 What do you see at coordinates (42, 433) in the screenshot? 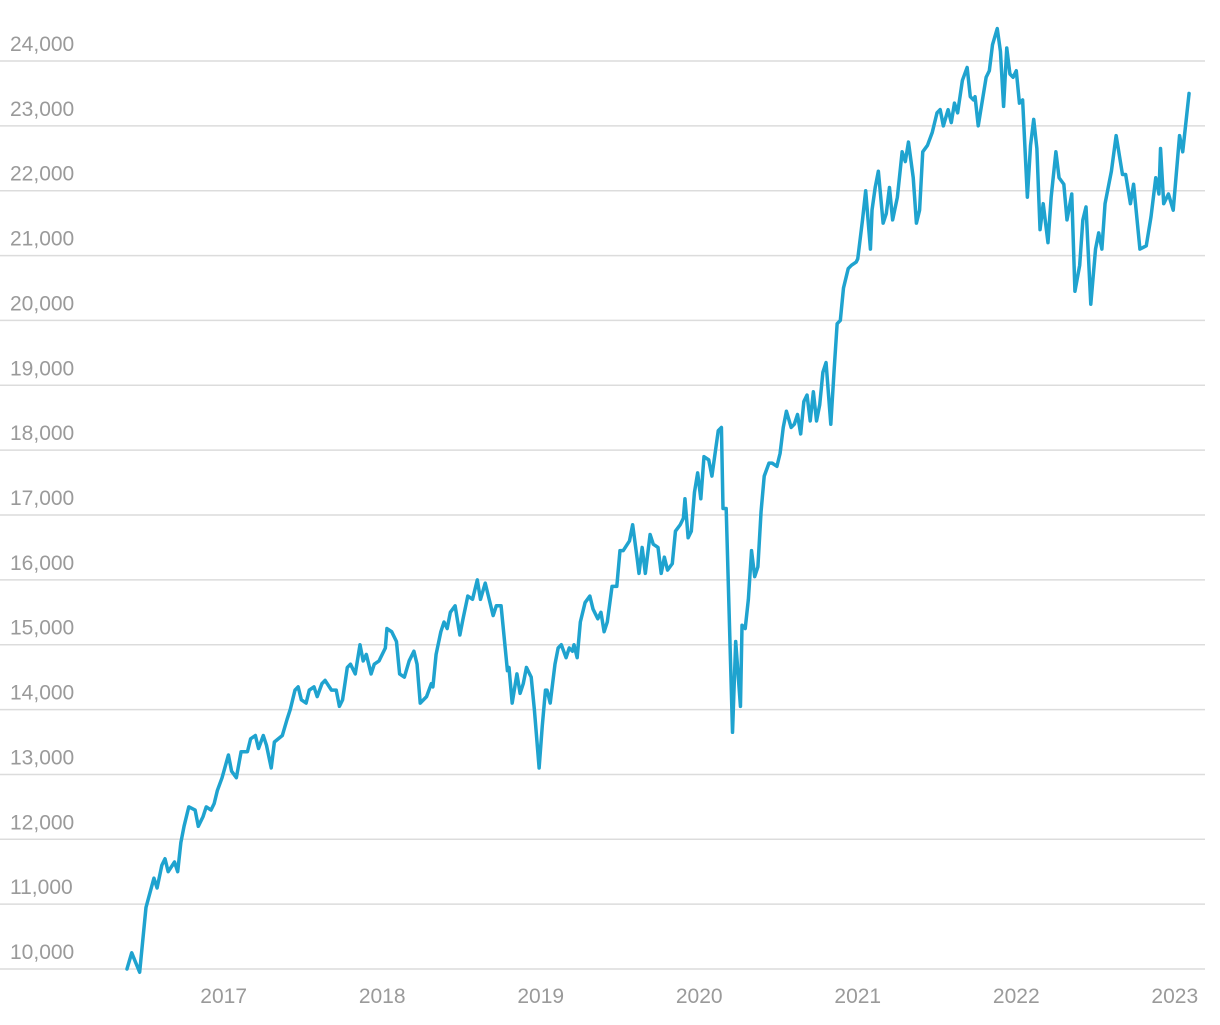
I see `y-tick-label: 18,000` at bounding box center [42, 433].